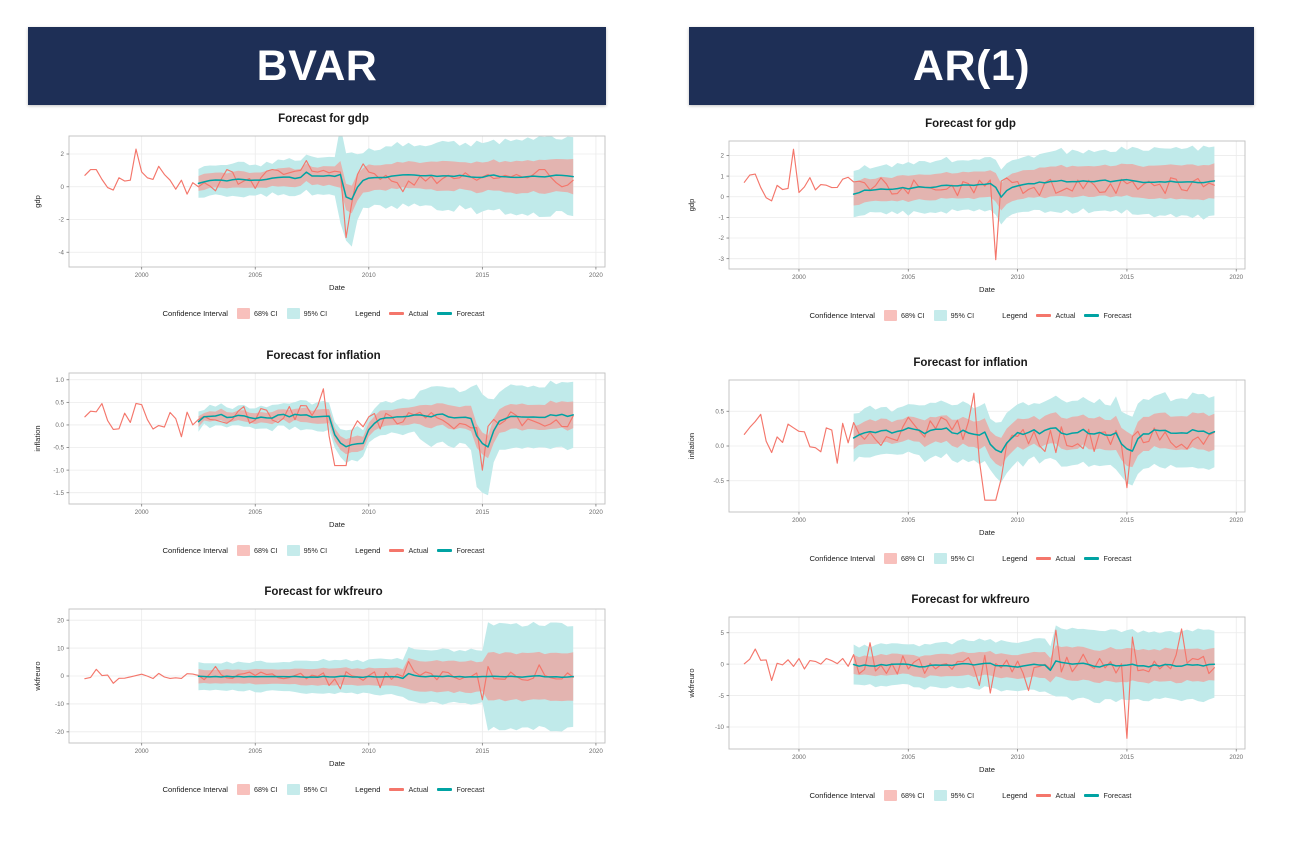  What do you see at coordinates (722, 156) in the screenshot?
I see `y-tick-label: 2` at bounding box center [722, 156].